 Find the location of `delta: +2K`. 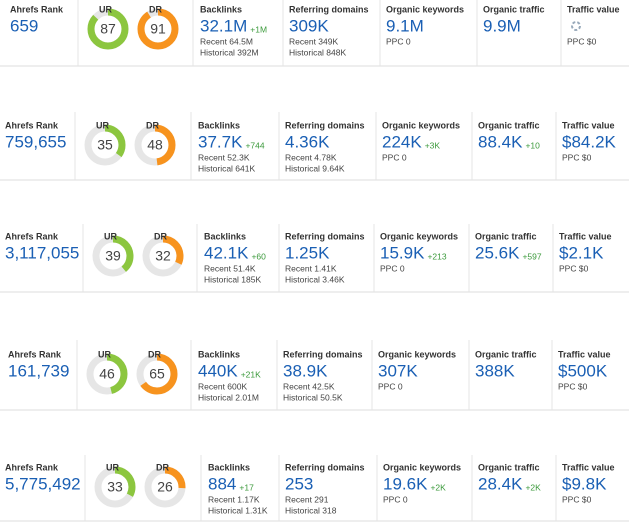

delta: +2K is located at coordinates (438, 487).